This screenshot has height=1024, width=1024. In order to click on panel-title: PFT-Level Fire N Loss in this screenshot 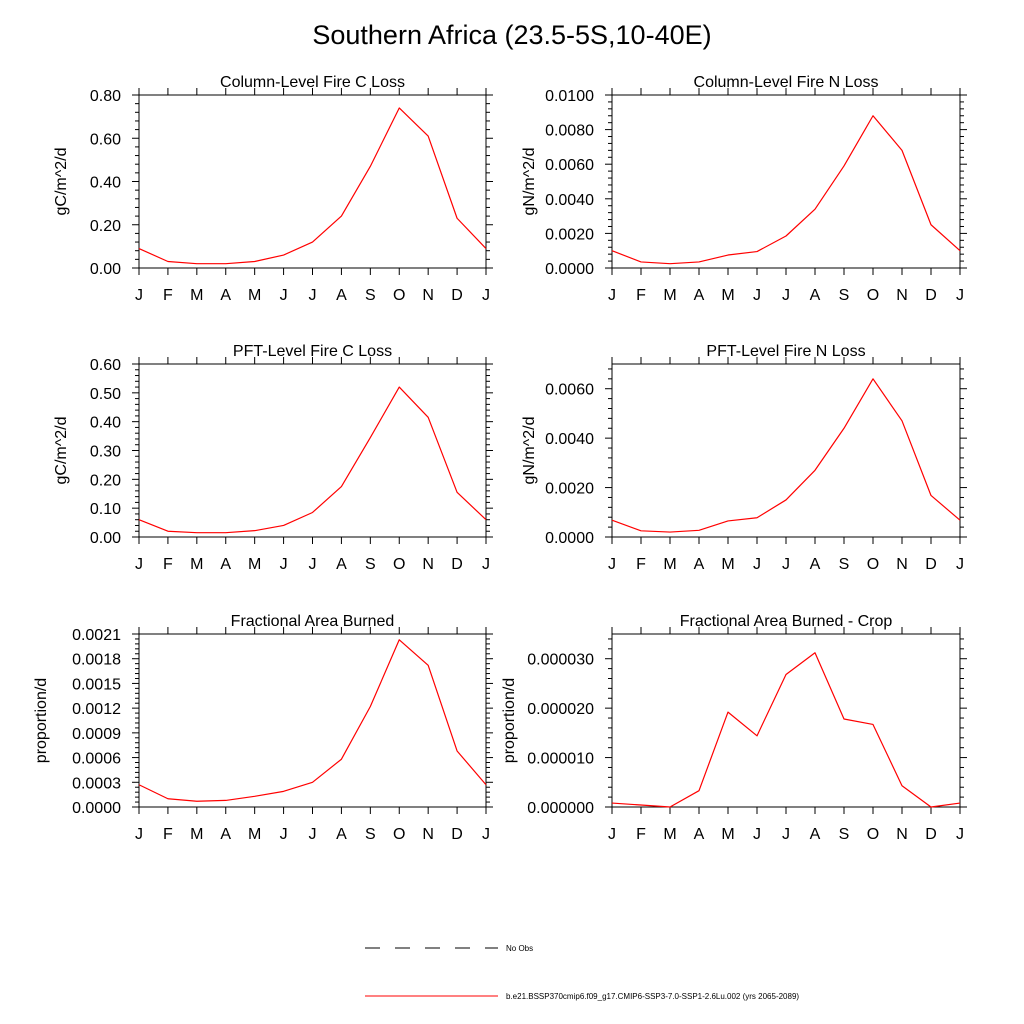, I will do `click(785, 351)`.